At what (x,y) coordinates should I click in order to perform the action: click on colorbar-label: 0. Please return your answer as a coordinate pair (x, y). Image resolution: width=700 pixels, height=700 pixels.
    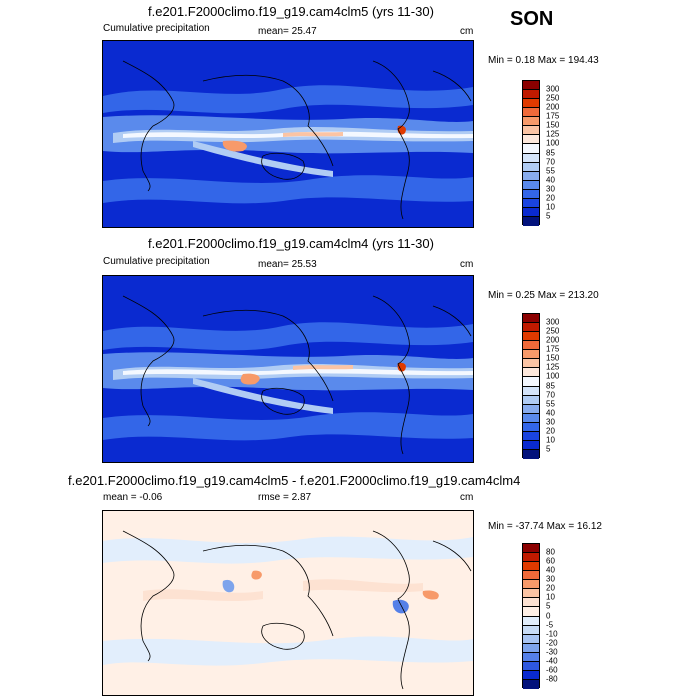
    Looking at the image, I should click on (548, 615).